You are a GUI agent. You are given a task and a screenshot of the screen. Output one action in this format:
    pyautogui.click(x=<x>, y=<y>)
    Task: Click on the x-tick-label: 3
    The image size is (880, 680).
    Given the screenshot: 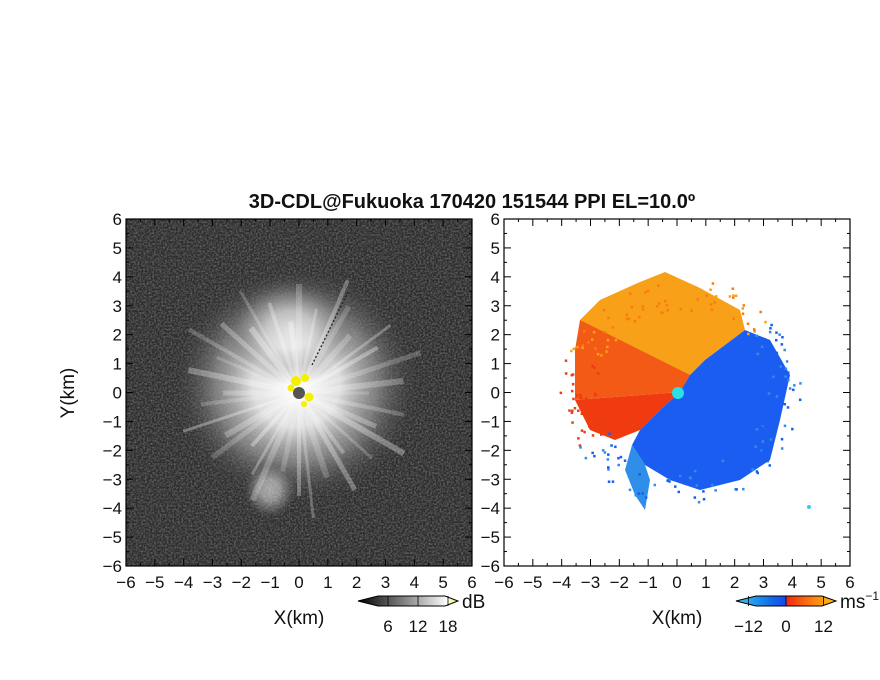 What is the action you would take?
    pyautogui.click(x=385, y=582)
    